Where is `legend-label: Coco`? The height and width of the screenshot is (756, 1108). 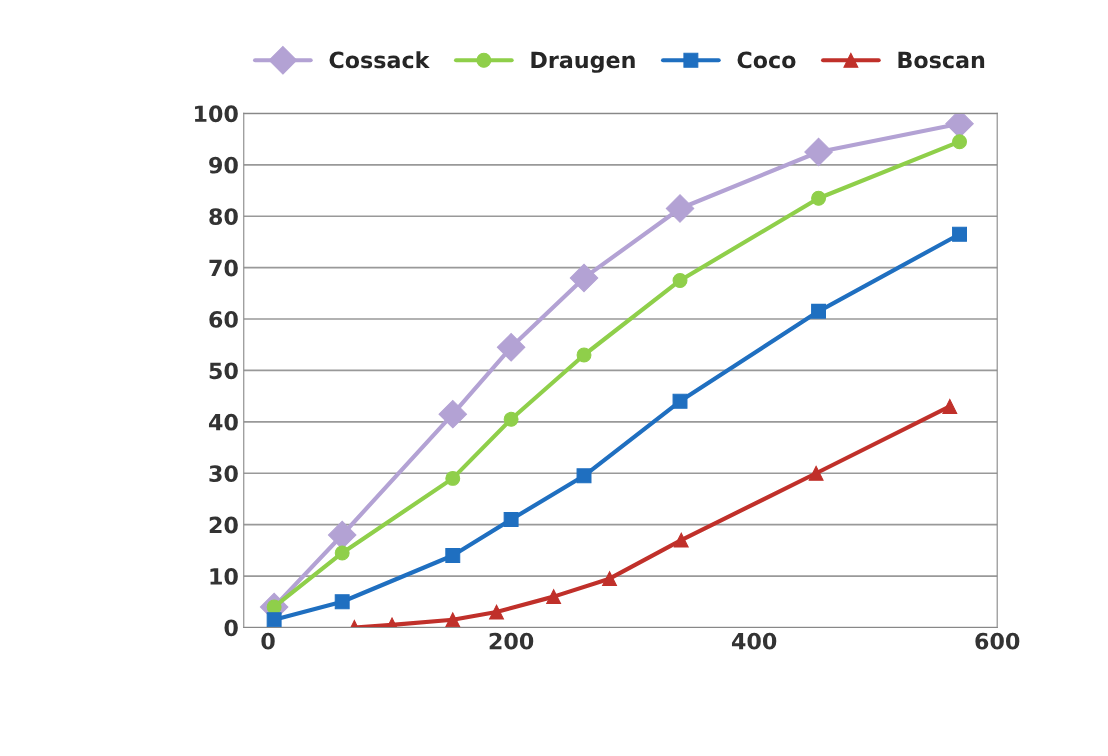
legend-label: Coco is located at coordinates (766, 60).